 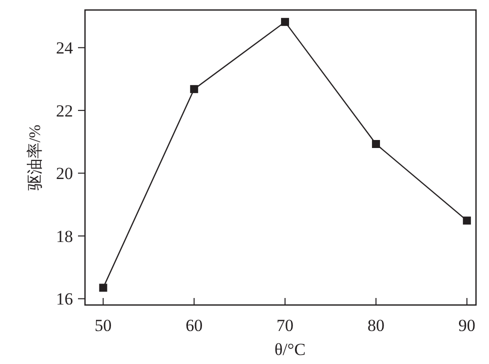 I want to click on y-tick-label: 20, so click(x=64, y=174).